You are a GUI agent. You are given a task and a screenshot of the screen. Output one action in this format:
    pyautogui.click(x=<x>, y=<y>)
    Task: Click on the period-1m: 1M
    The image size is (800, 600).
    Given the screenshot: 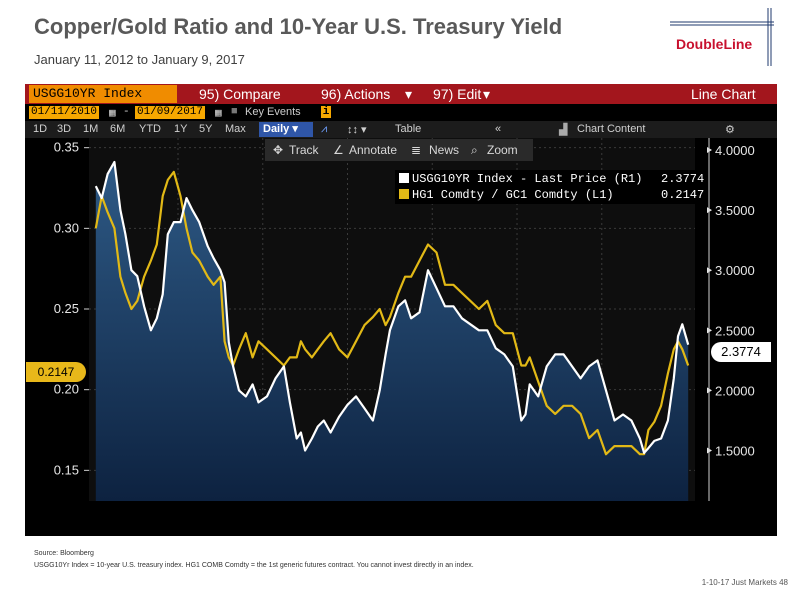 What is the action you would take?
    pyautogui.click(x=91, y=129)
    